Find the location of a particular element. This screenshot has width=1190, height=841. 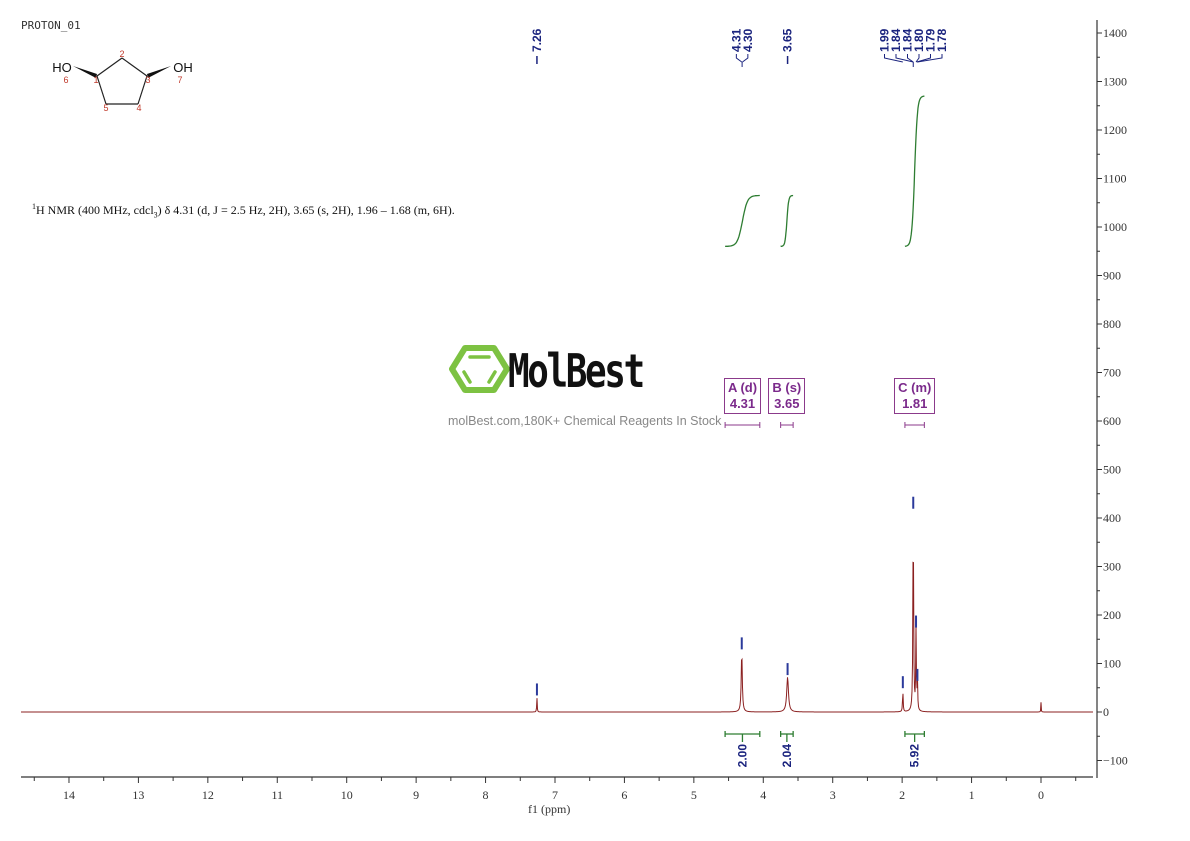

y-tick-label: 1100 is located at coordinates (1115, 179).